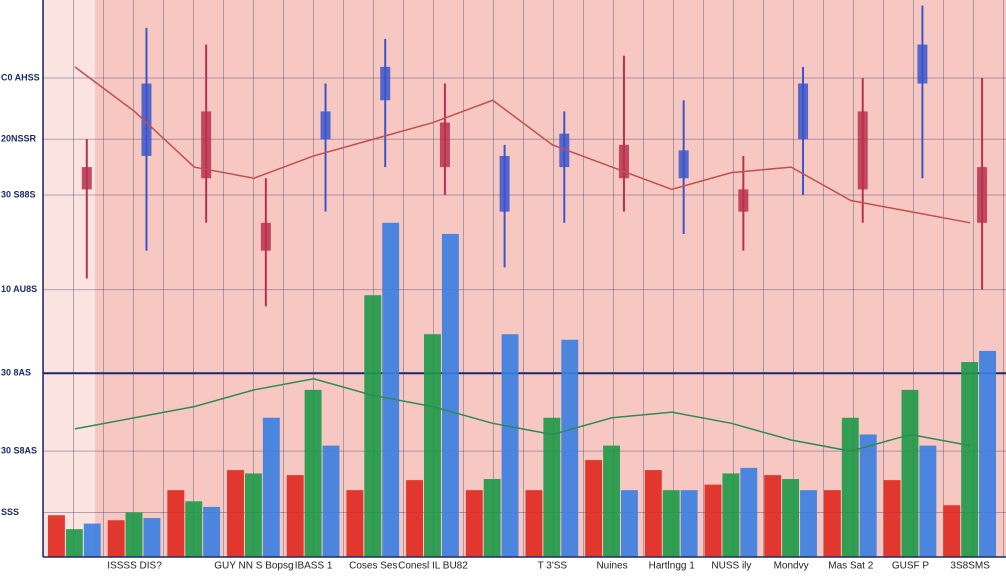  What do you see at coordinates (20, 77) in the screenshot?
I see `y-tick-label: C0 AHSS` at bounding box center [20, 77].